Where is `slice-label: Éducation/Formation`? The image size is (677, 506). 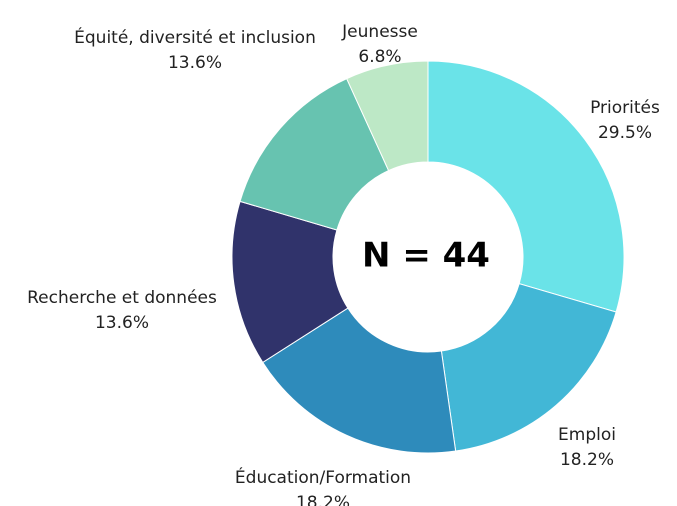
slice-label: Éducation/Formation is located at coordinates (323, 477).